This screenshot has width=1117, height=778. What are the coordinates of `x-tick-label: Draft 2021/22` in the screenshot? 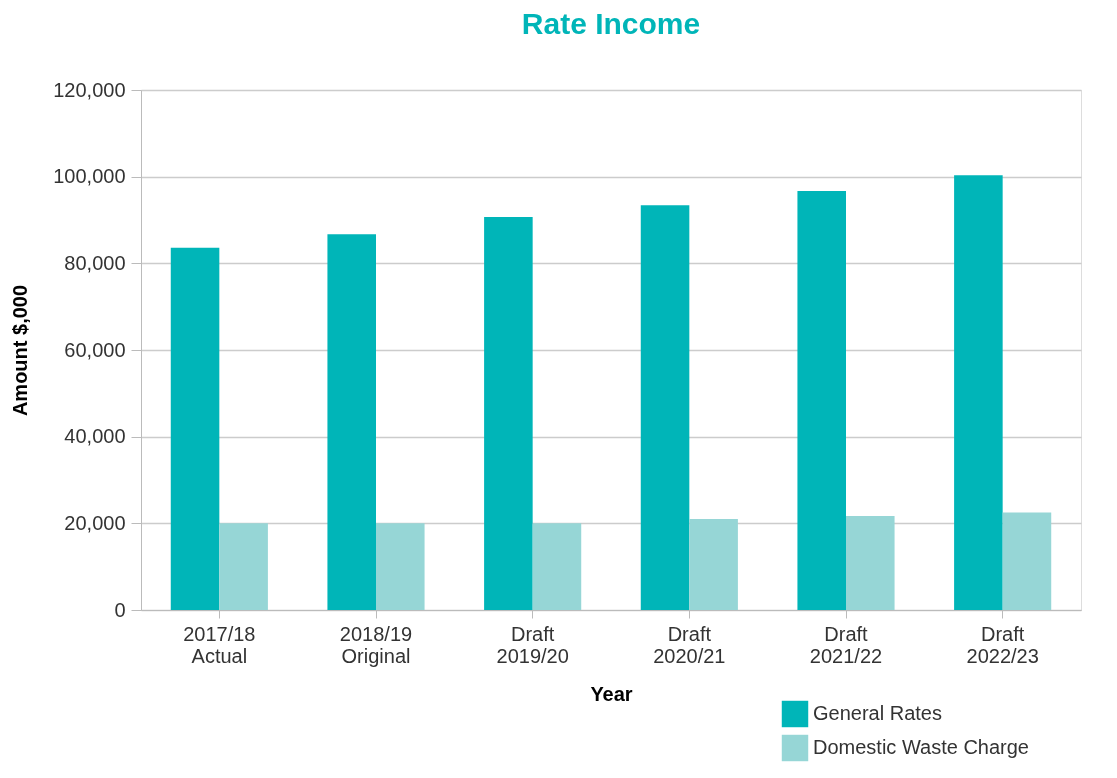 It's located at (846, 644).